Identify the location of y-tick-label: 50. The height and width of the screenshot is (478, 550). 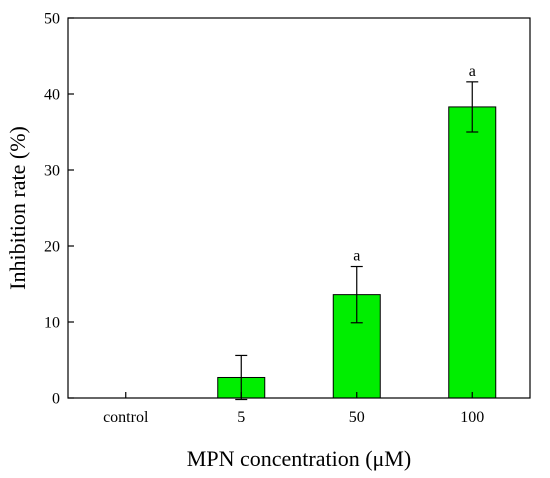
(52, 19).